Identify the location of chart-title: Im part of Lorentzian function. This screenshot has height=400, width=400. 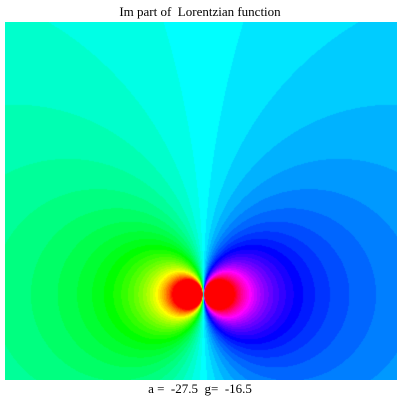
(200, 12).